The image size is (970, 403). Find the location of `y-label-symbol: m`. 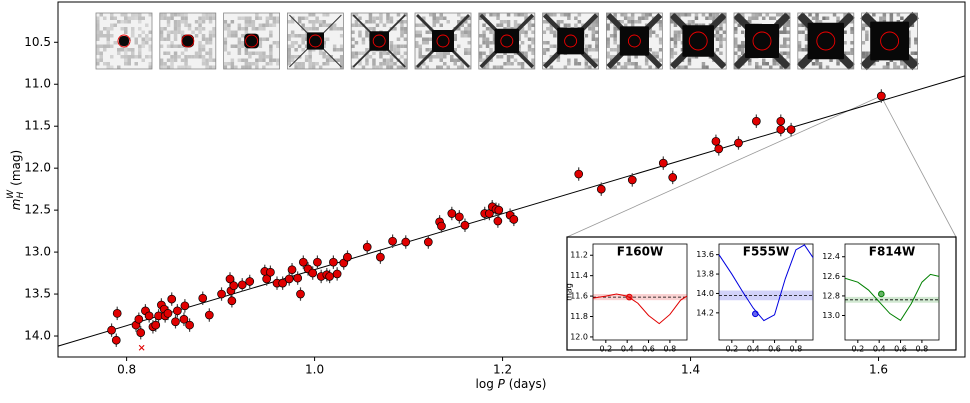

y-label-symbol: m is located at coordinates (16, 205).